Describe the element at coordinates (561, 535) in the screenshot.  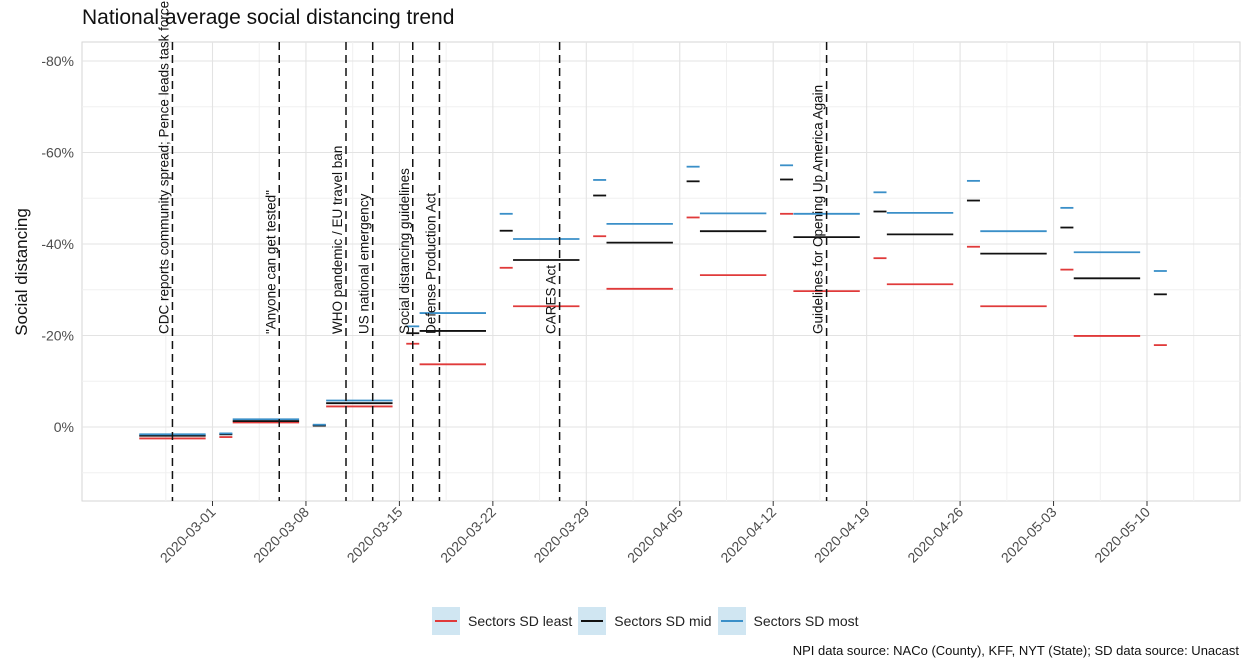
I see `x-tick-label: 2020-03-29` at that location.